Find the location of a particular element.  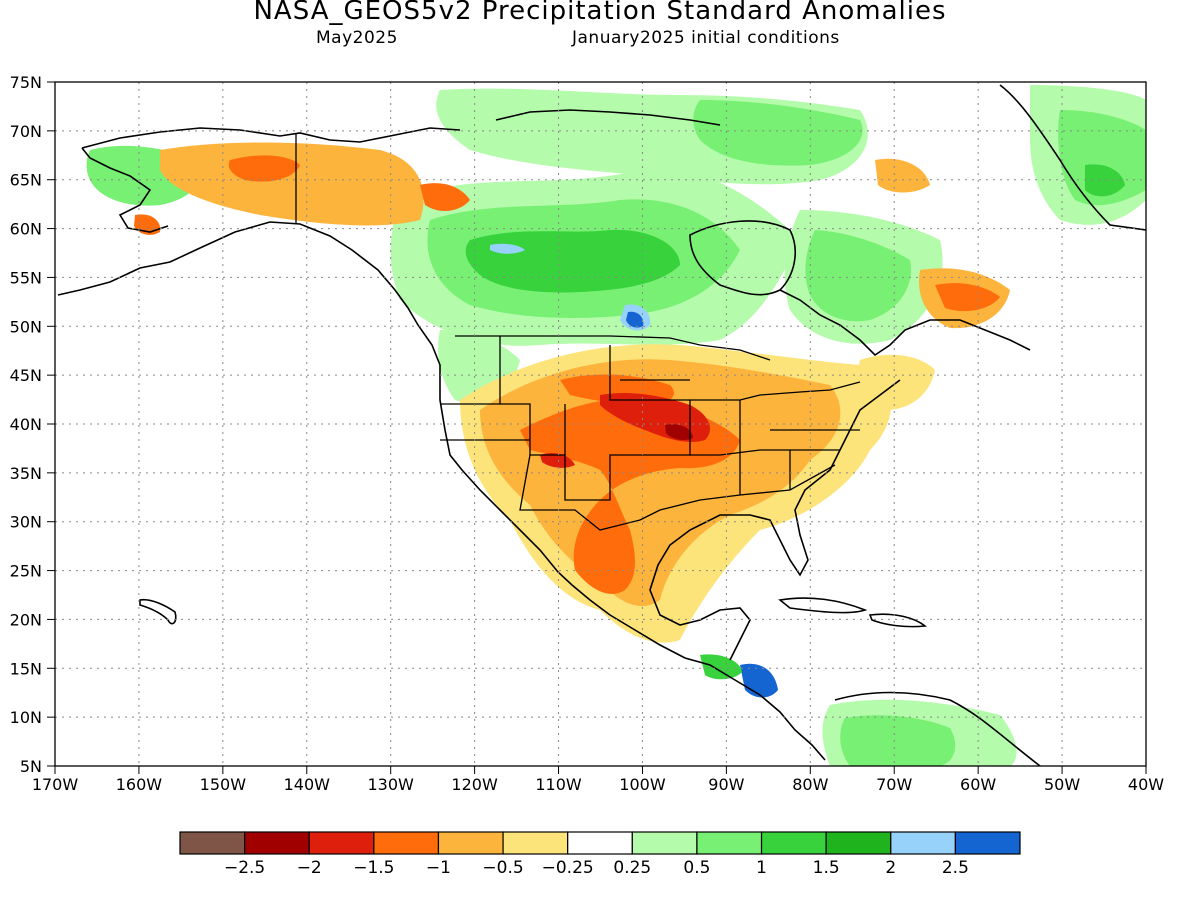

latitude-tick-label: 10N is located at coordinates (26, 717).